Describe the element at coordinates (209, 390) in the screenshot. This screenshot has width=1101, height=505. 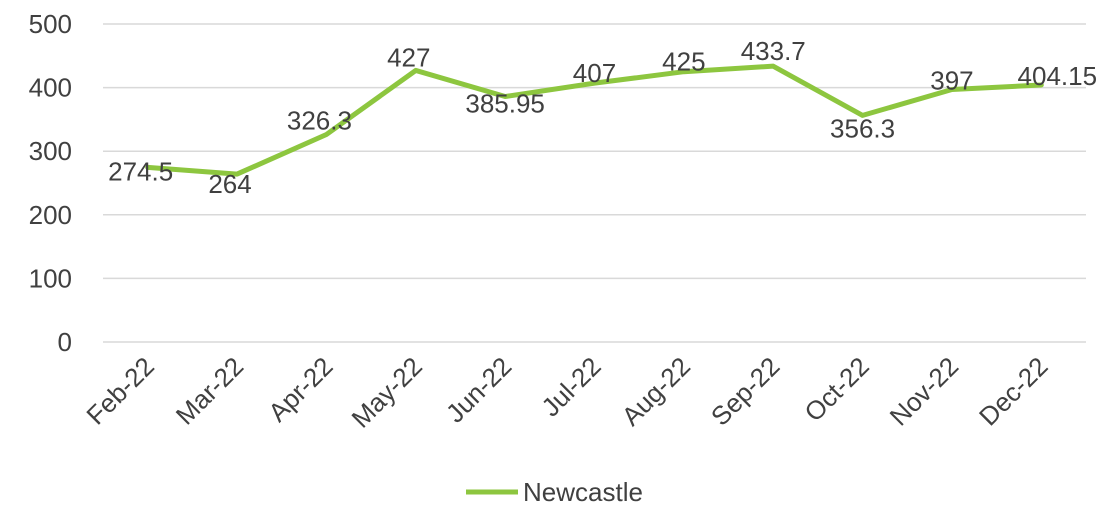
I see `x-tick-label: Mar-22` at that location.